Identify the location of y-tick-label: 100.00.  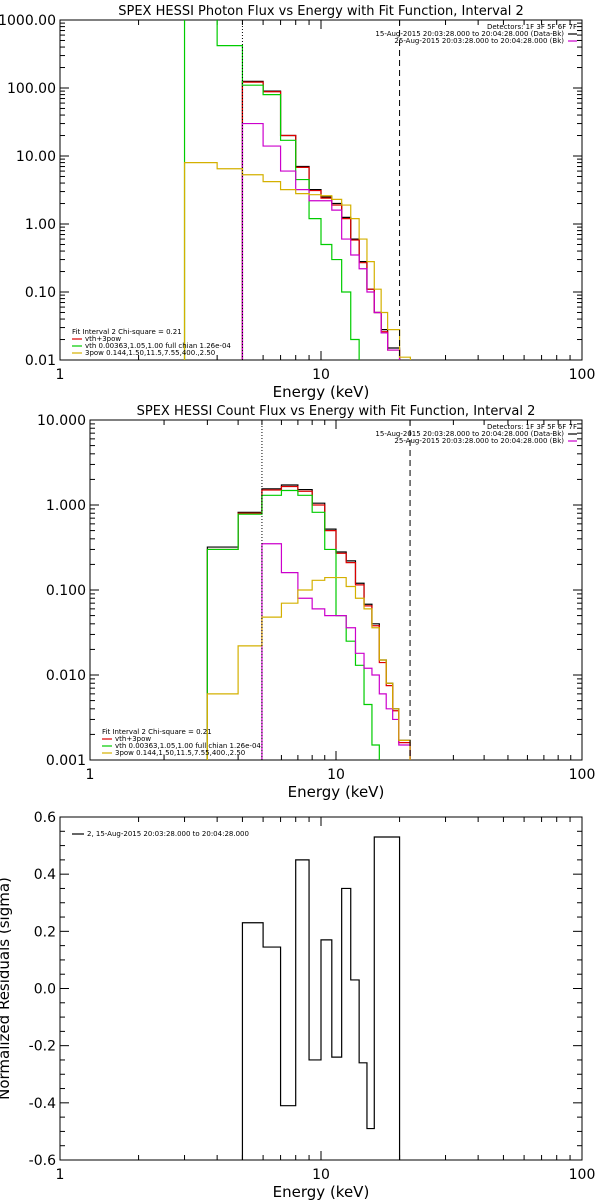
(31, 89).